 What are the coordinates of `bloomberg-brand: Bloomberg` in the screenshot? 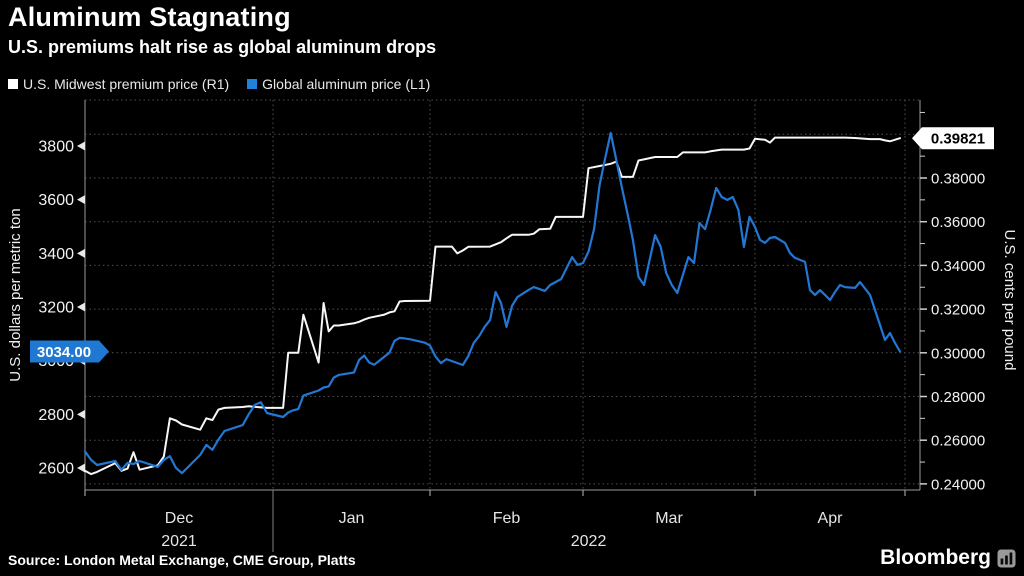 It's located at (948, 558).